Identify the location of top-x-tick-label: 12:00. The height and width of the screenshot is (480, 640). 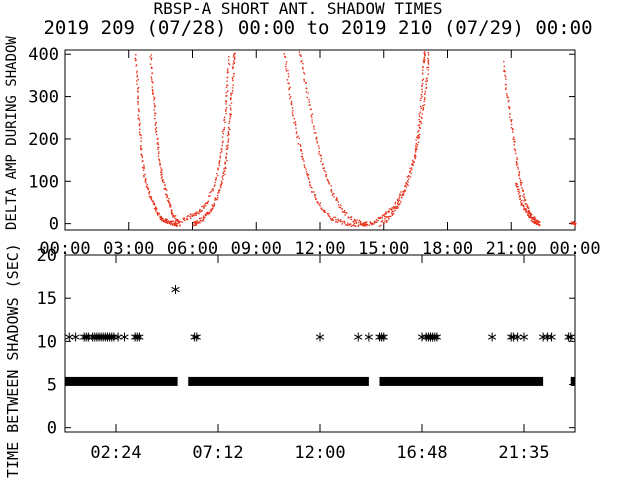
(319, 249).